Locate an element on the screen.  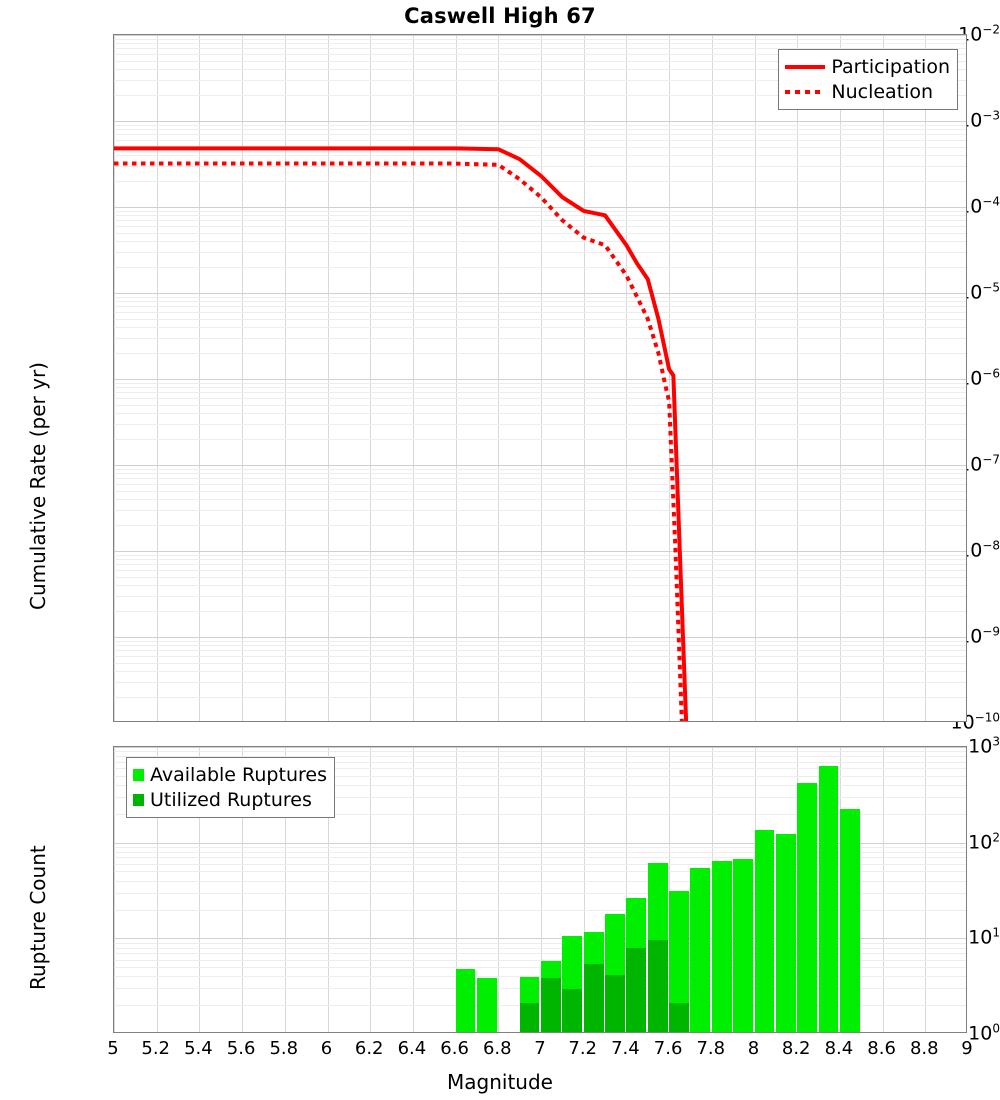
x-tick-label: 8 is located at coordinates (753, 1048).